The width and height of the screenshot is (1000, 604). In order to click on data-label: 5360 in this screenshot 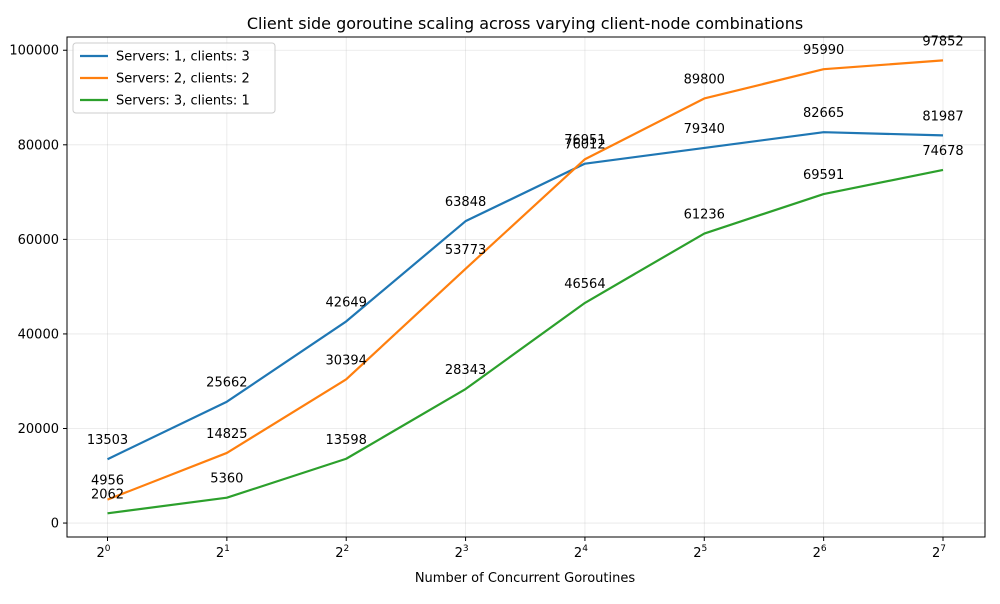, I will do `click(226, 479)`.